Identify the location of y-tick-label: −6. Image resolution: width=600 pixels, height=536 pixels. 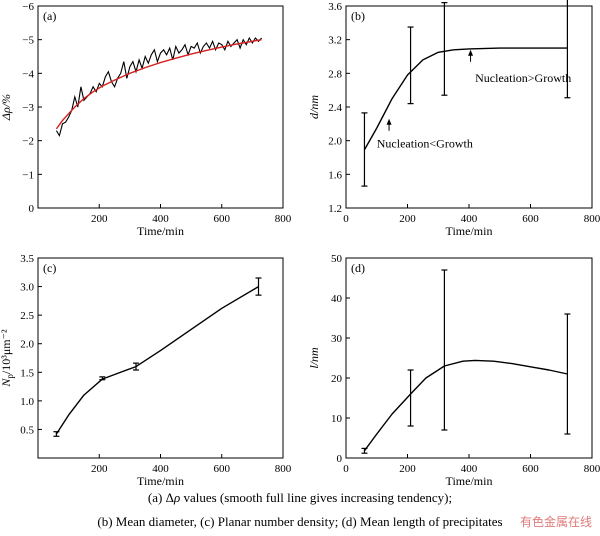
(28, 7).